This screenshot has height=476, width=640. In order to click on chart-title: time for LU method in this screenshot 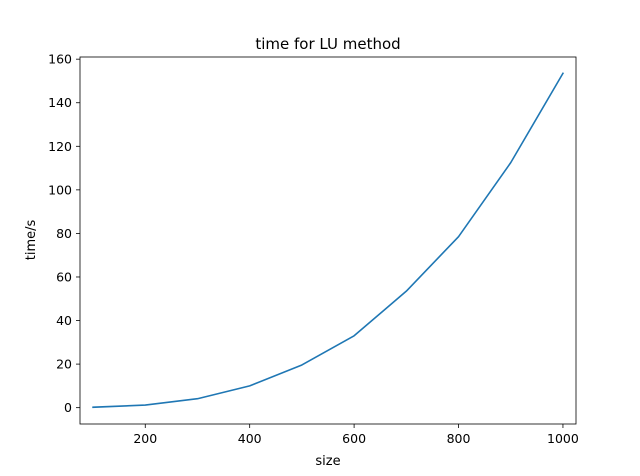, I will do `click(327, 44)`.